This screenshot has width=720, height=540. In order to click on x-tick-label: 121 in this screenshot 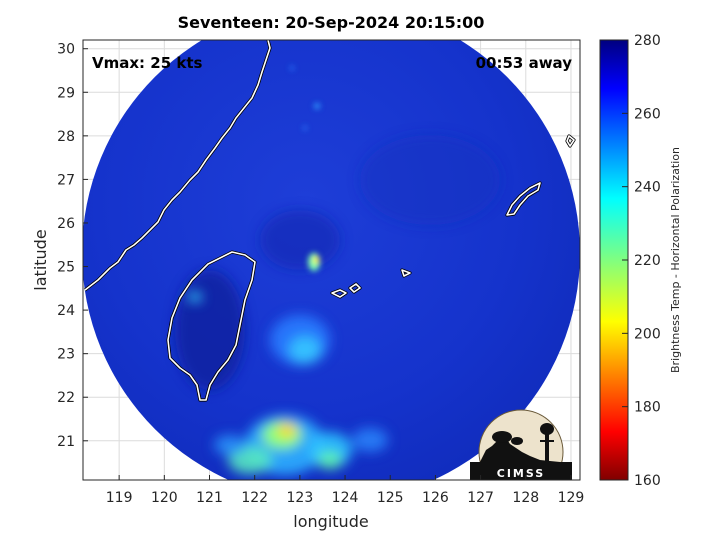, I will do `click(209, 498)`.